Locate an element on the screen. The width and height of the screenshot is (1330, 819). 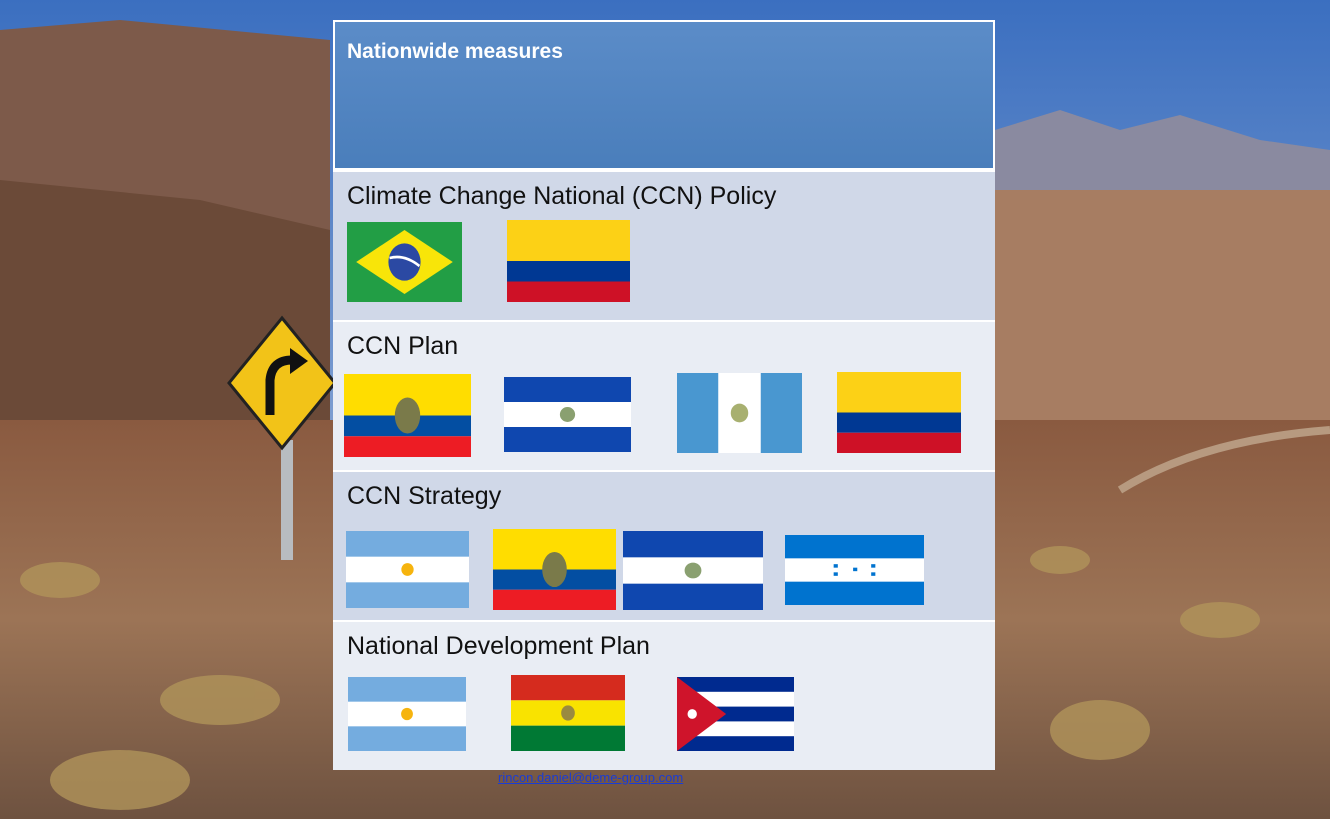
measure-row: National Development Plan is located at coordinates (664, 695).